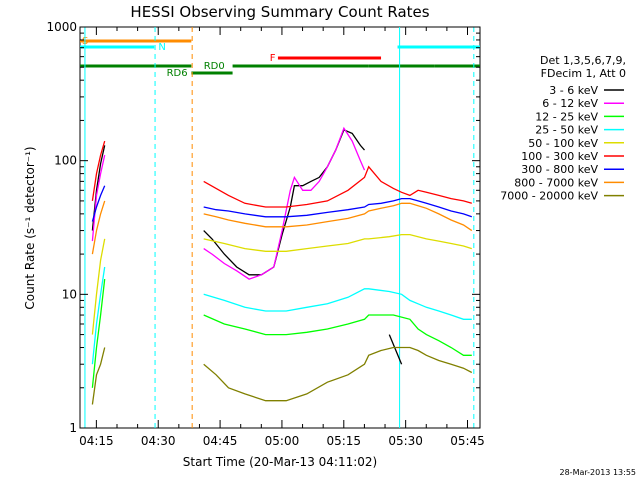  I want to click on legend-entry-label: 12 - 25 keV, so click(566, 116).